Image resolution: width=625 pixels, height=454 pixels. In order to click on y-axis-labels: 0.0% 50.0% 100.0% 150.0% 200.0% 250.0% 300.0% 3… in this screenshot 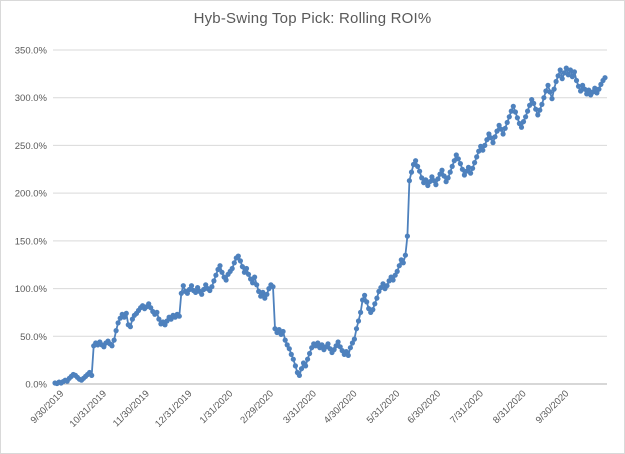, I will do `click(31, 218)`.